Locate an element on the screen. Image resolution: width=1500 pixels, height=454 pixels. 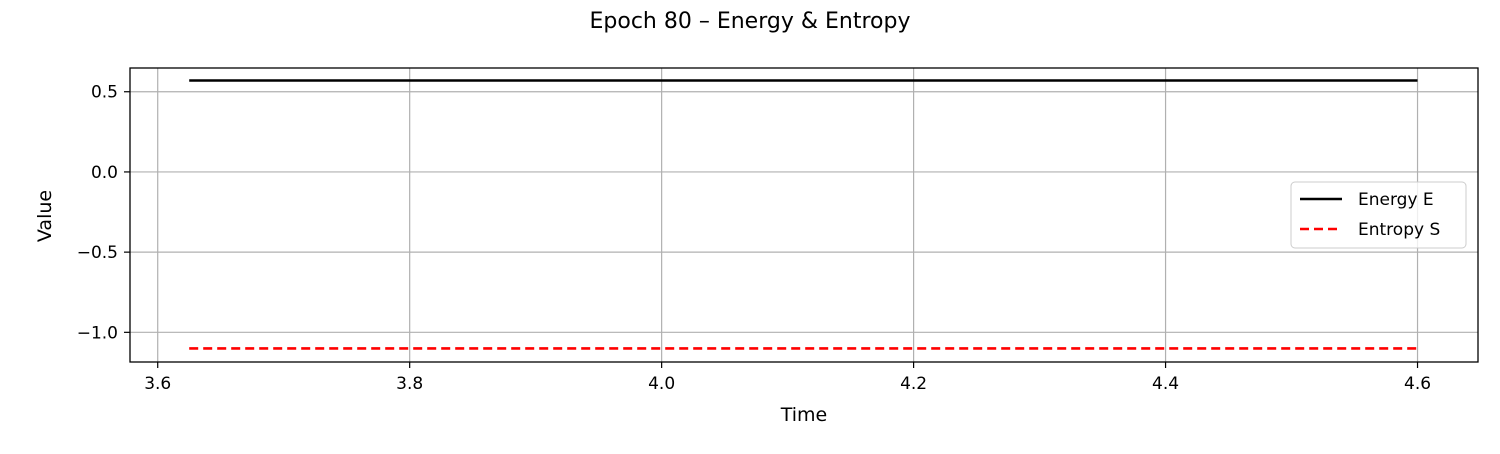
y-axis-label: Value is located at coordinates (45, 216).